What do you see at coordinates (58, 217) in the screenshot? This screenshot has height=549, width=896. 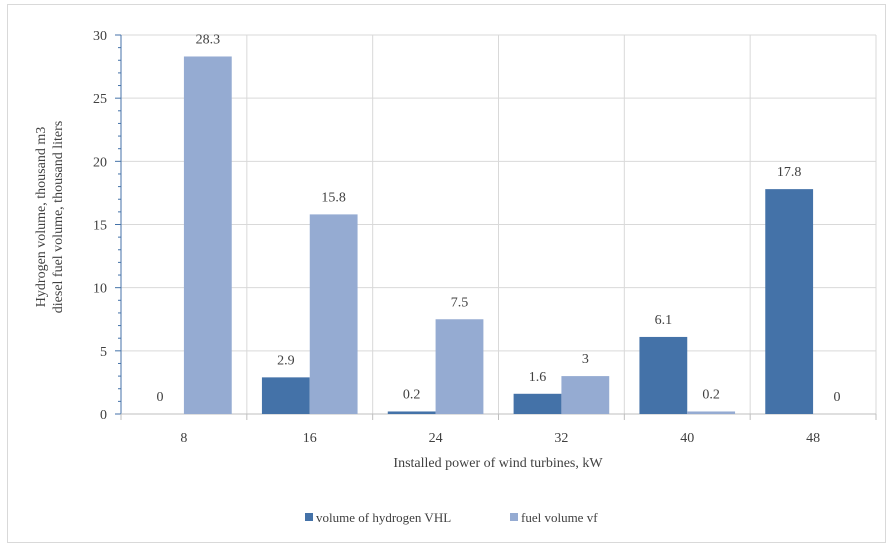 I see `y-axis-title-line-2: diesel fuel volume, thousand liters` at bounding box center [58, 217].